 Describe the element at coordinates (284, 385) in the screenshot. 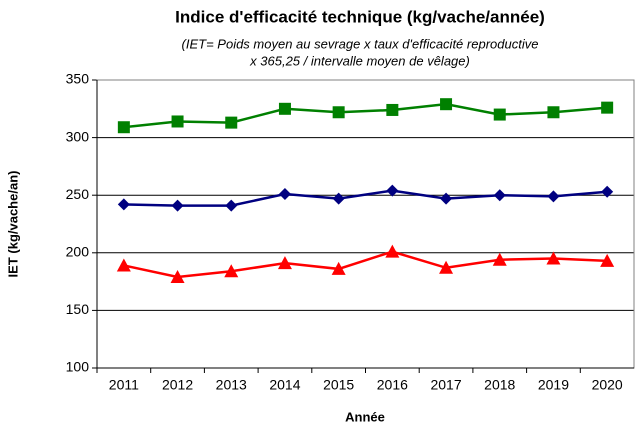

I see `x-tick-label: 2014` at that location.